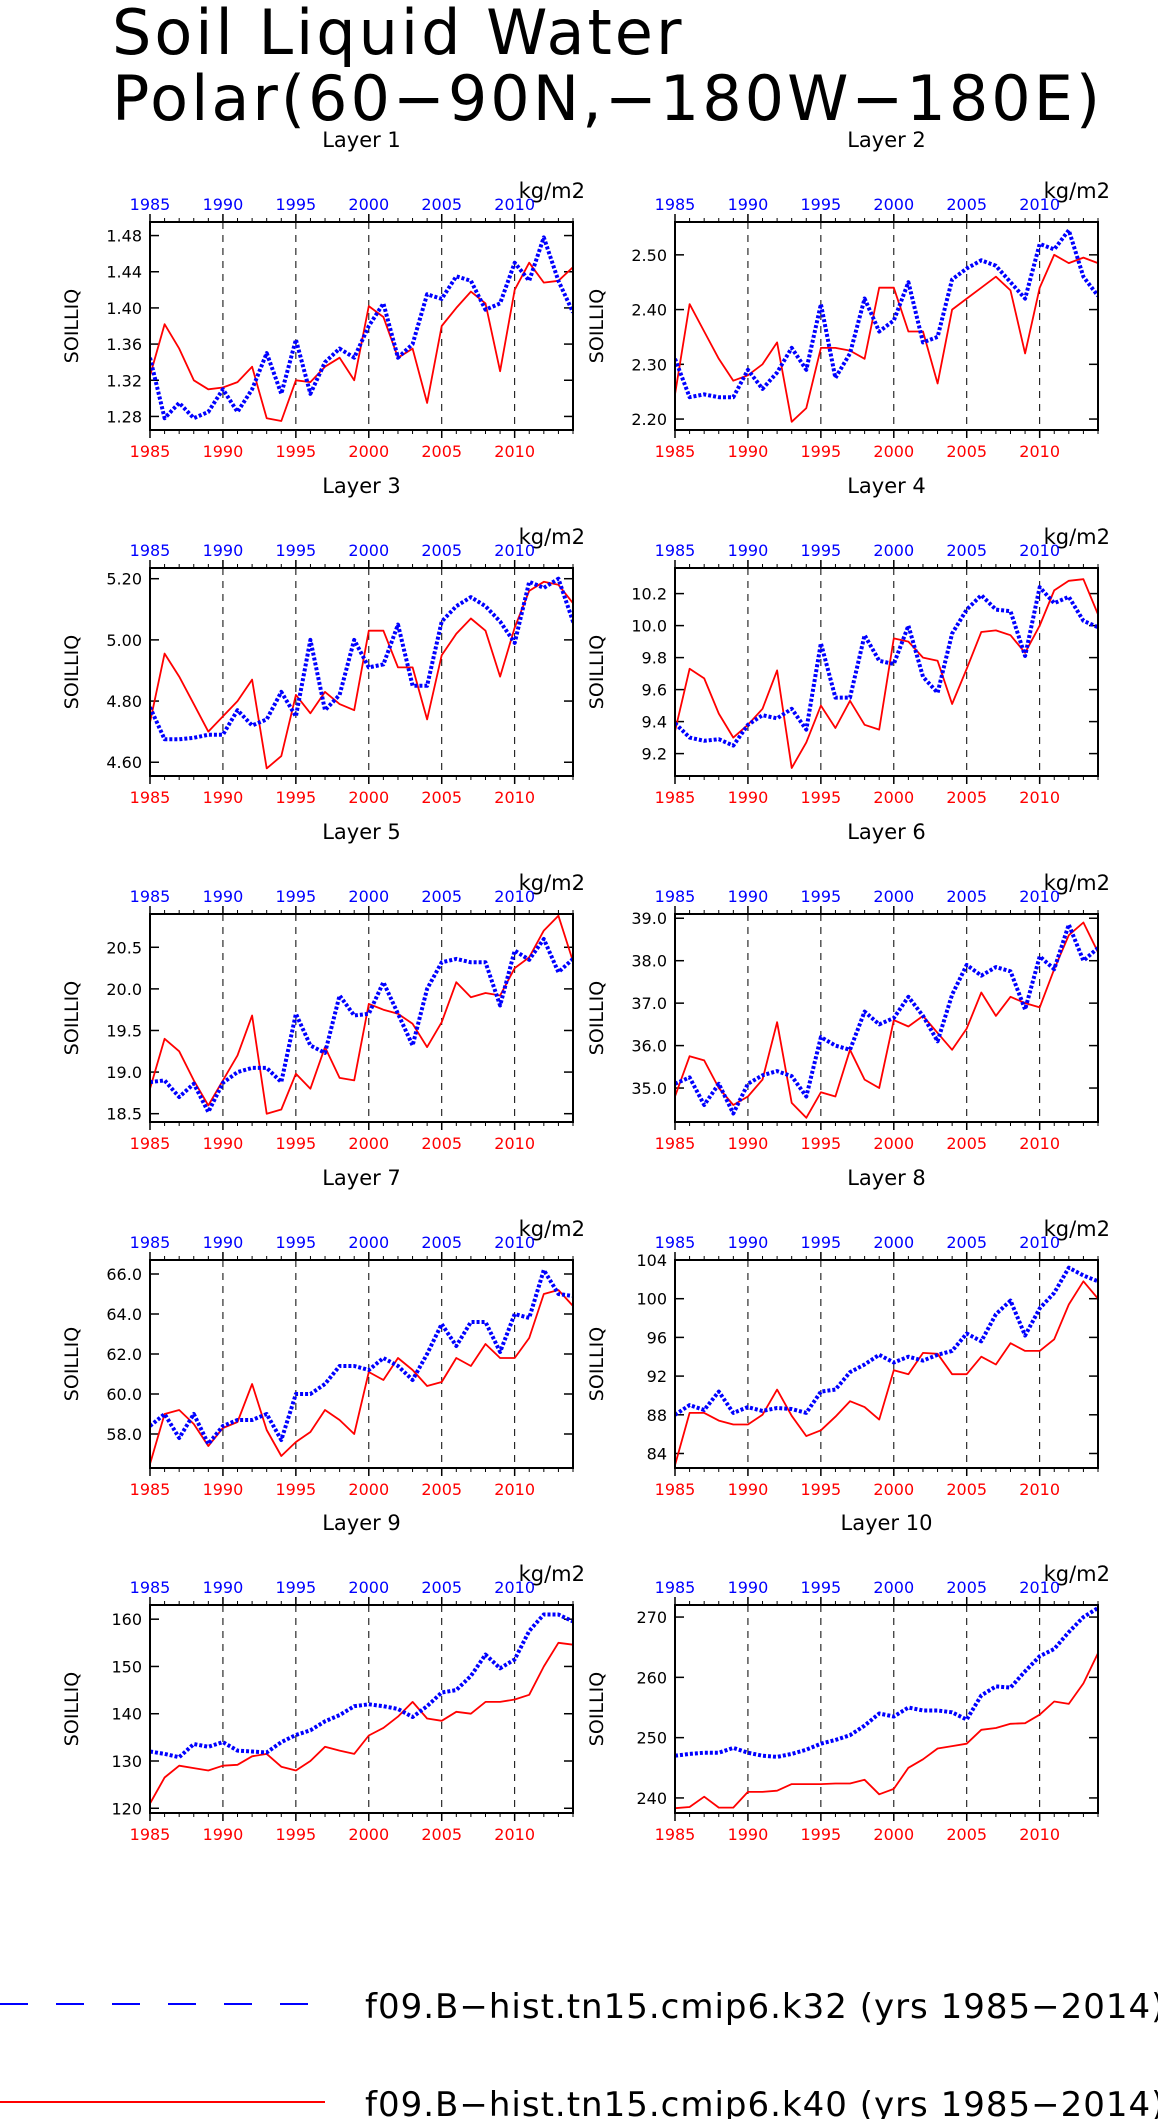  Describe the element at coordinates (126, 1761) in the screenshot. I see `y-tick-label: 130` at that location.